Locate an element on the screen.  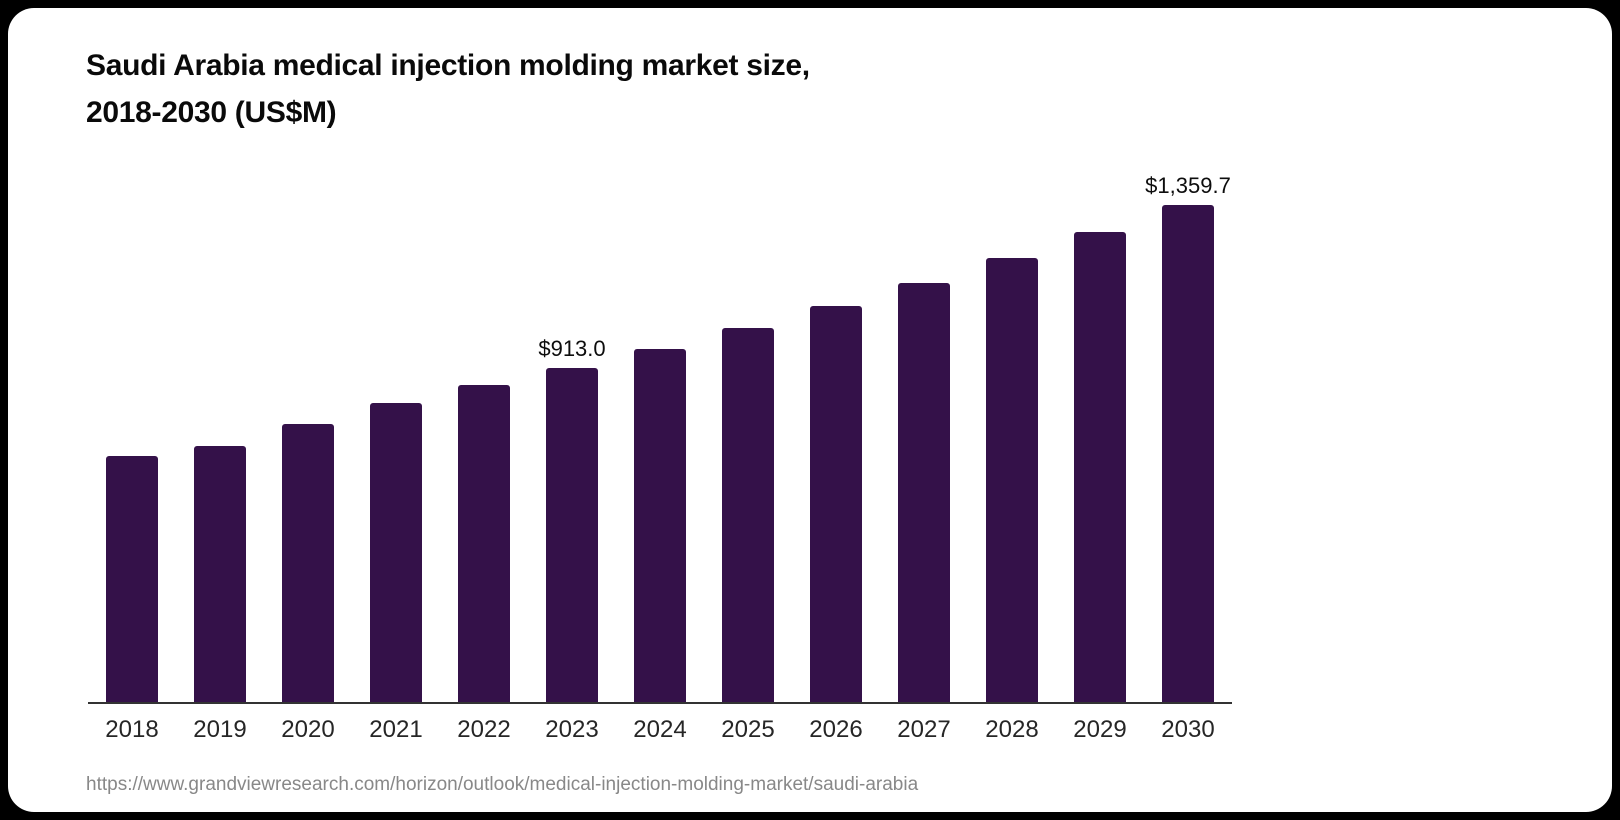
bar-2028 is located at coordinates (1012, 480).